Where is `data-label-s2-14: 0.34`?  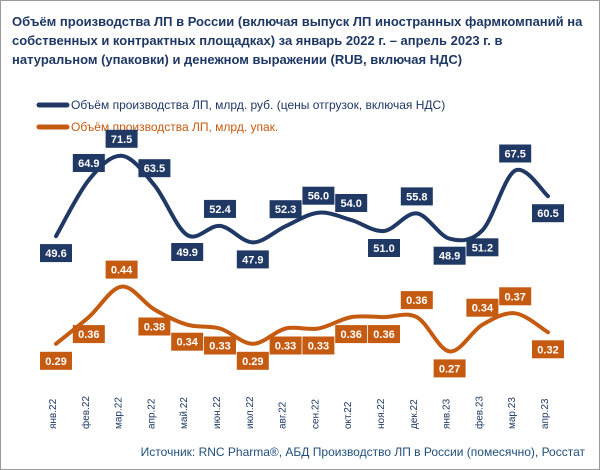 data-label-s2-14: 0.34 is located at coordinates (482, 307).